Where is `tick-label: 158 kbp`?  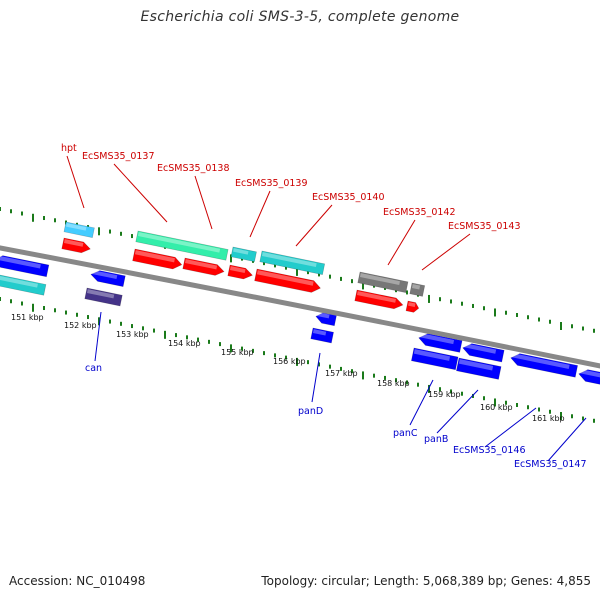 tick-label: 158 kbp is located at coordinates (393, 383).